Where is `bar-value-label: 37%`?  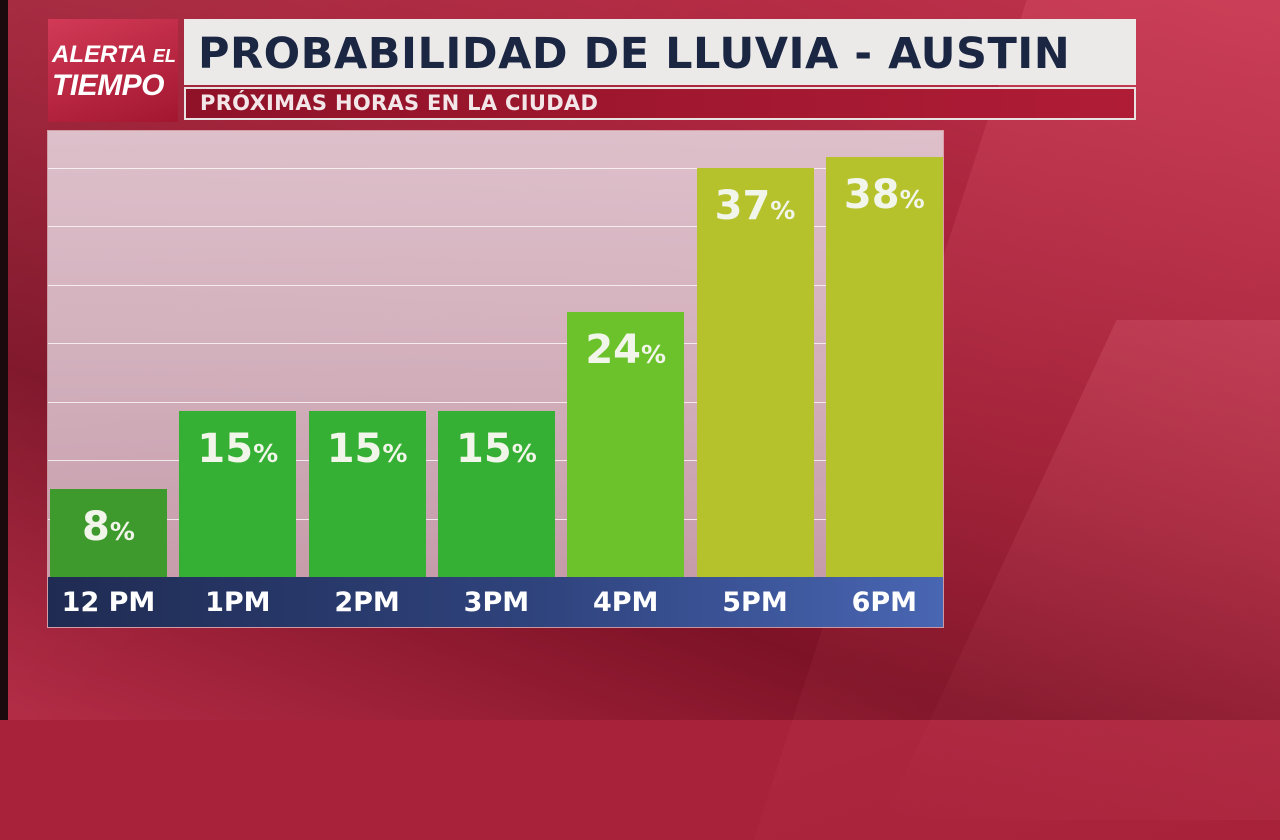
bar-value-label: 37% is located at coordinates (755, 208).